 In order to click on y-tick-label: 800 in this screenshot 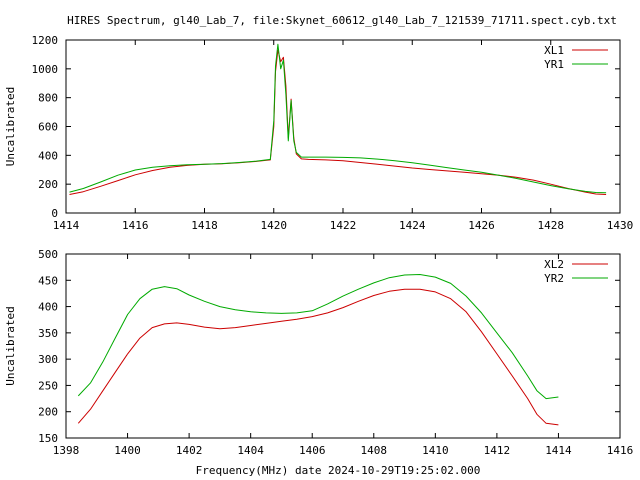, I will do `click(48, 98)`.